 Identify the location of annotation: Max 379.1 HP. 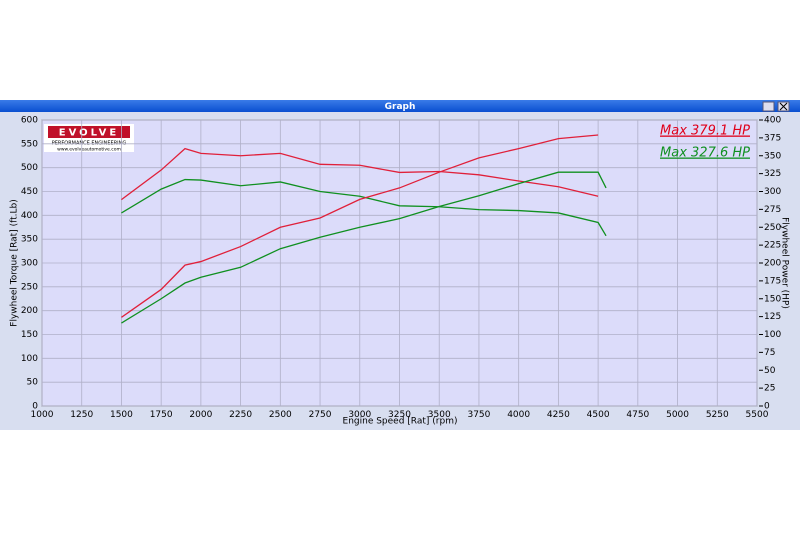
(705, 131).